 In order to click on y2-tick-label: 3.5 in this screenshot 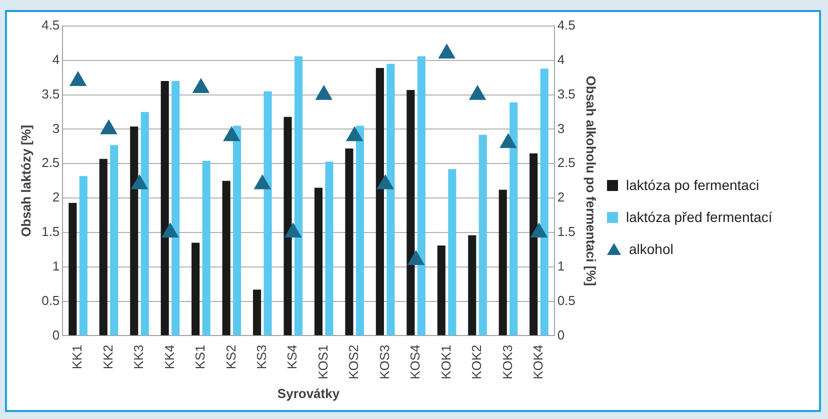, I will do `click(566, 94)`.